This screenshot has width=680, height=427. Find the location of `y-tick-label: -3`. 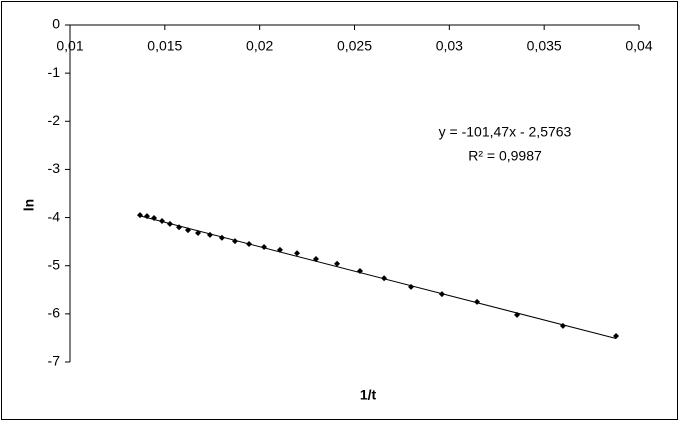

y-tick-label: -3 is located at coordinates (54, 168).